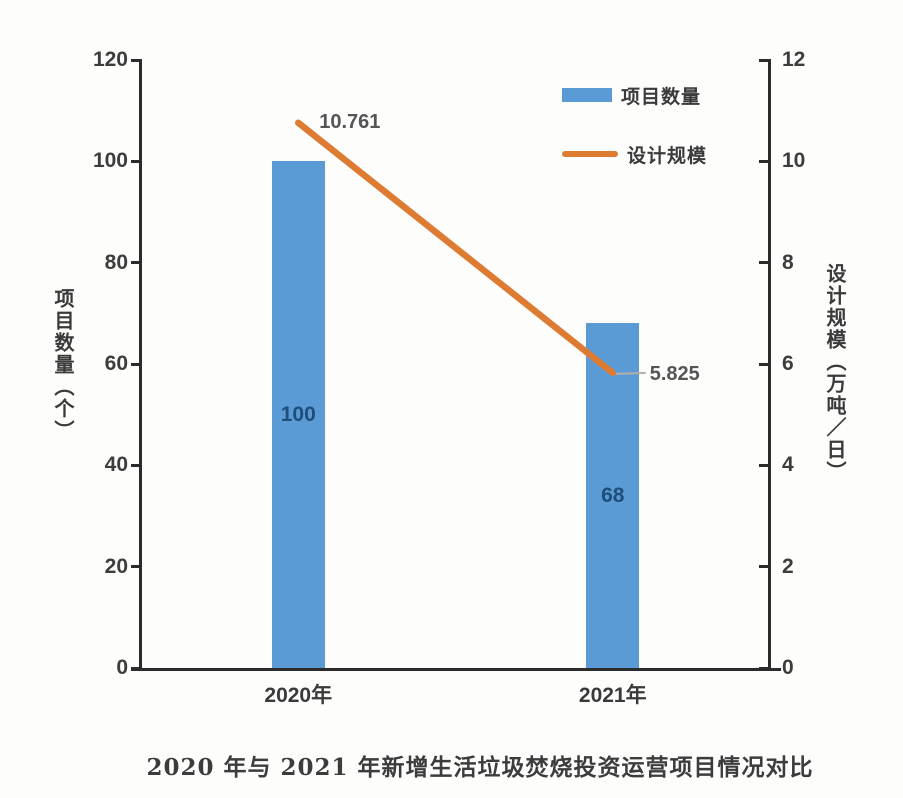  I want to click on bar-2020年, so click(298, 414).